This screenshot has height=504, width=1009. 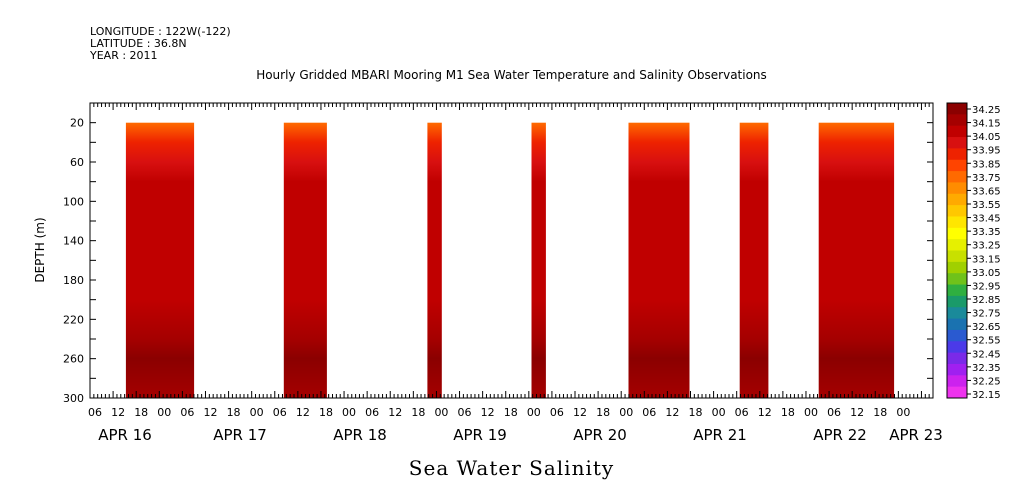 I want to click on x-day-label: APR 22, so click(x=840, y=435).